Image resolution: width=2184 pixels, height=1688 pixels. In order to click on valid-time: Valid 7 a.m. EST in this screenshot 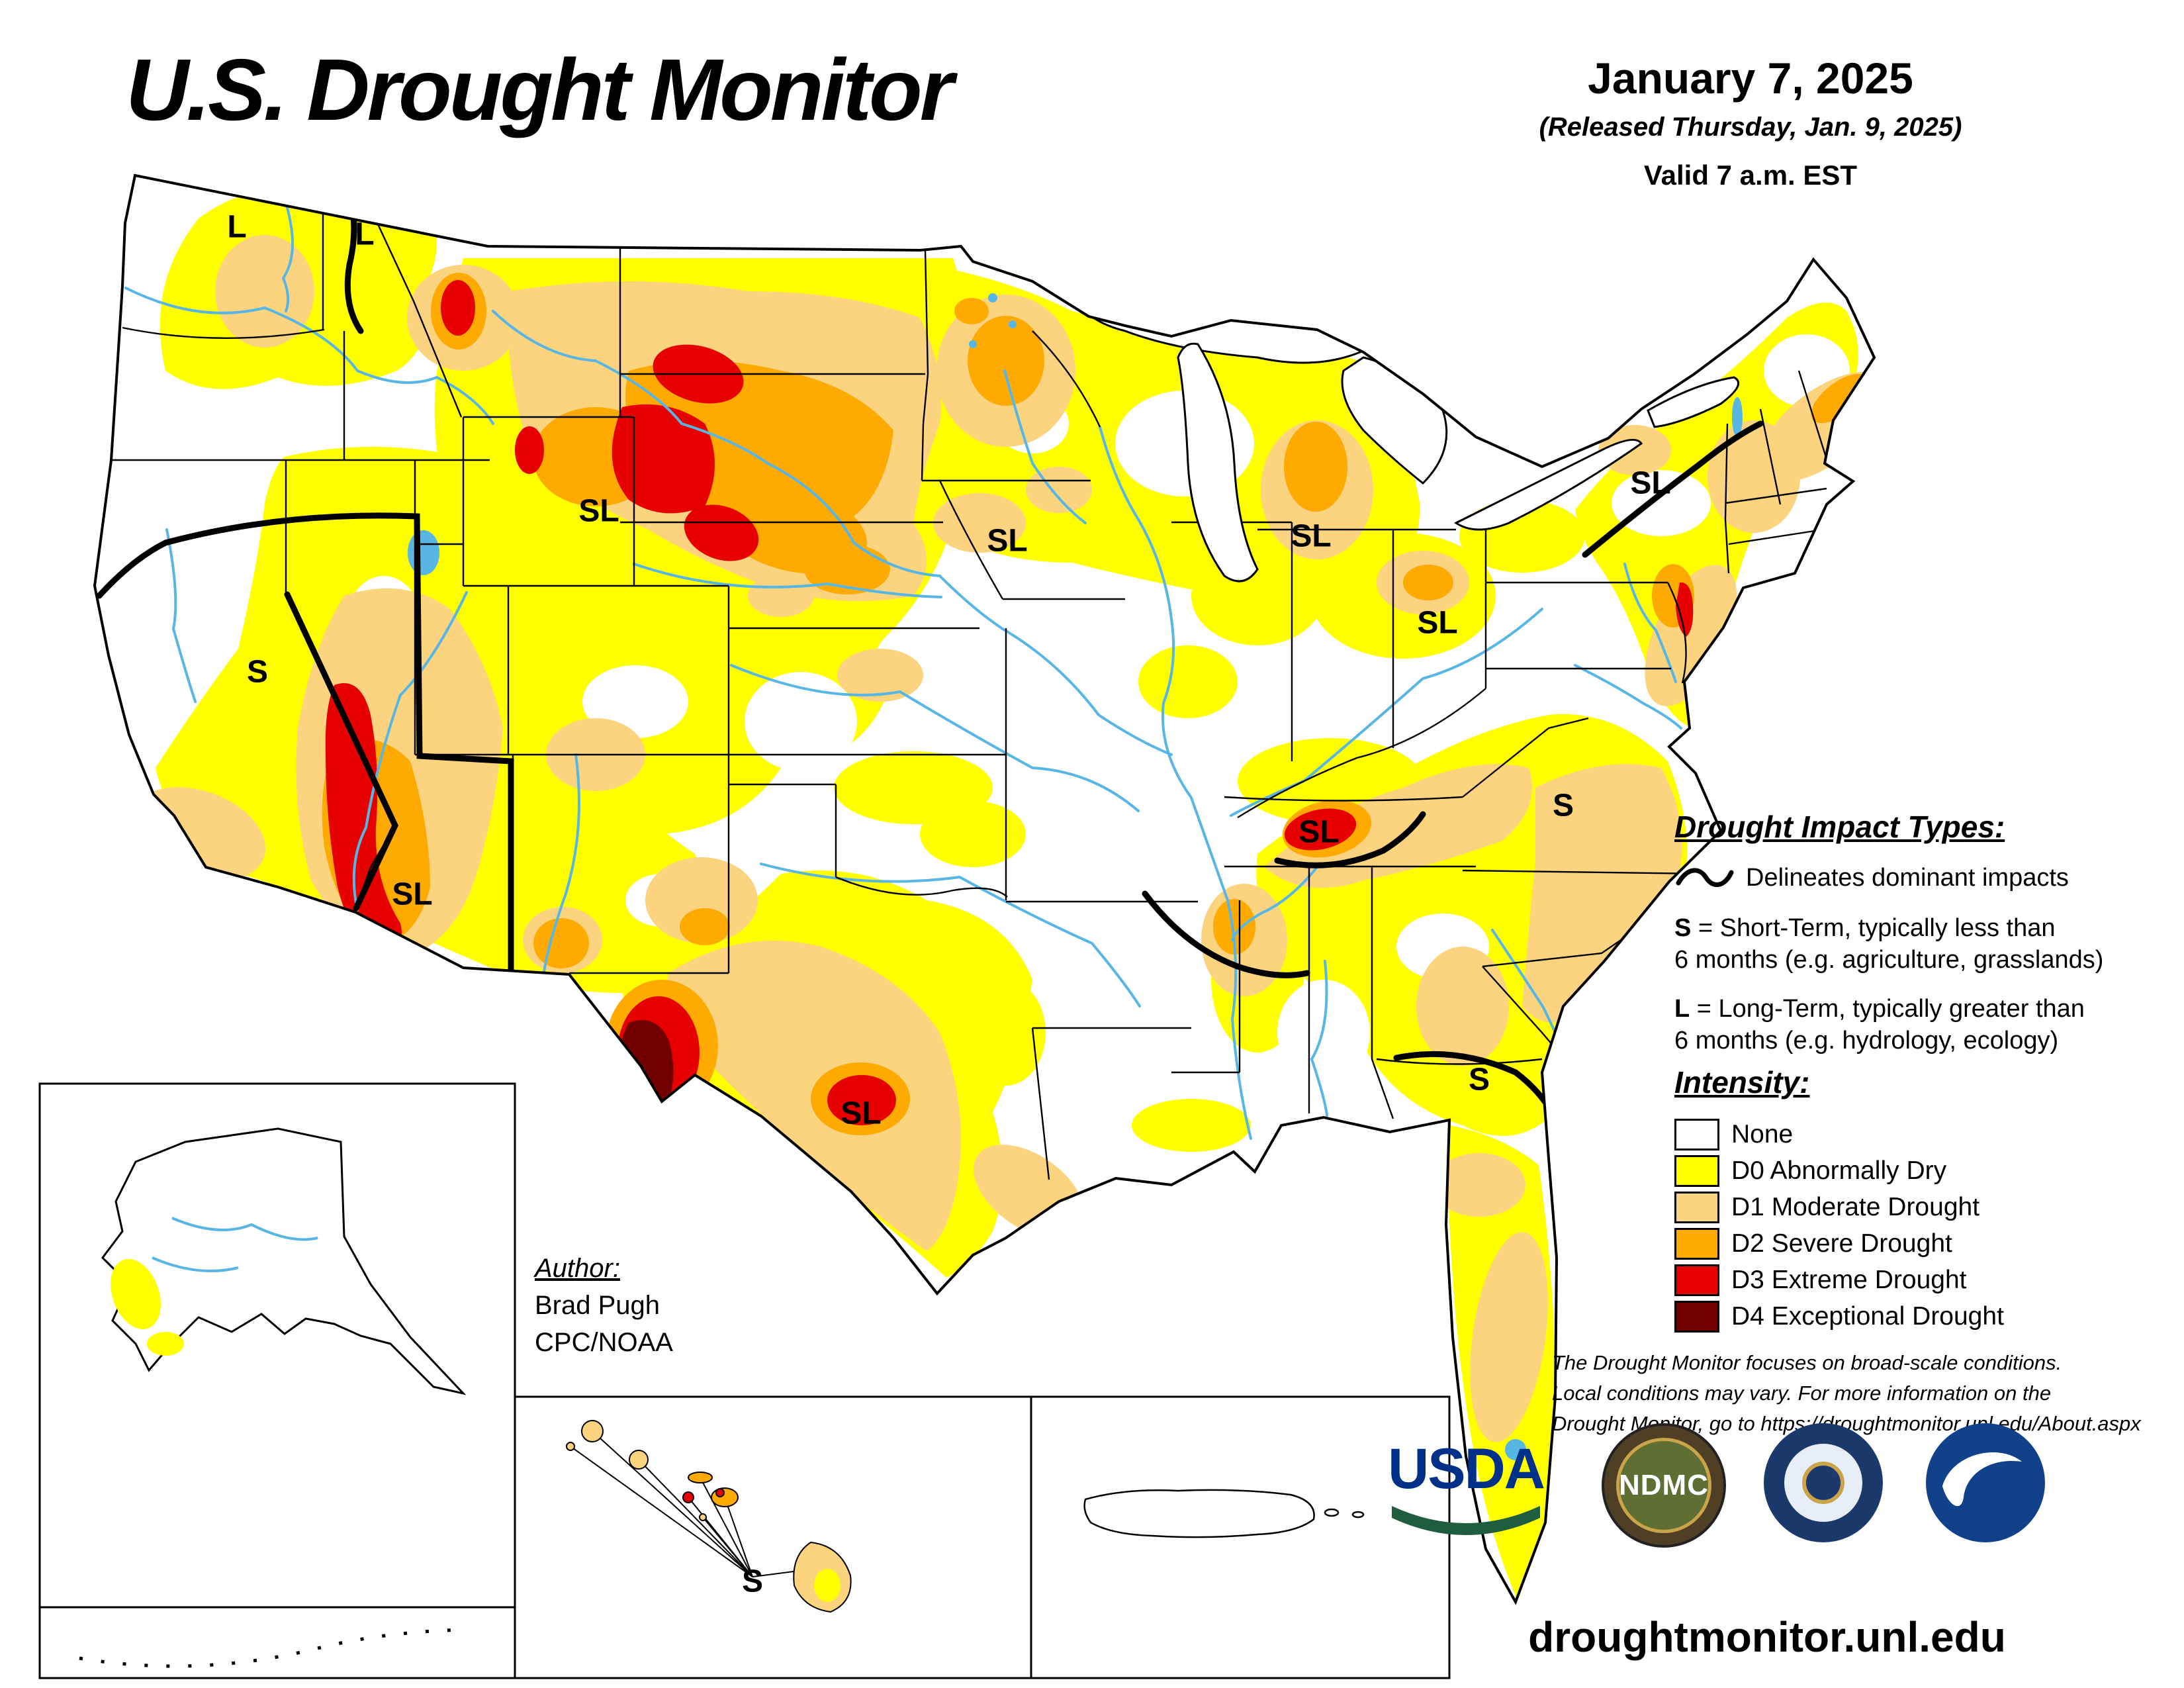, I will do `click(1750, 175)`.